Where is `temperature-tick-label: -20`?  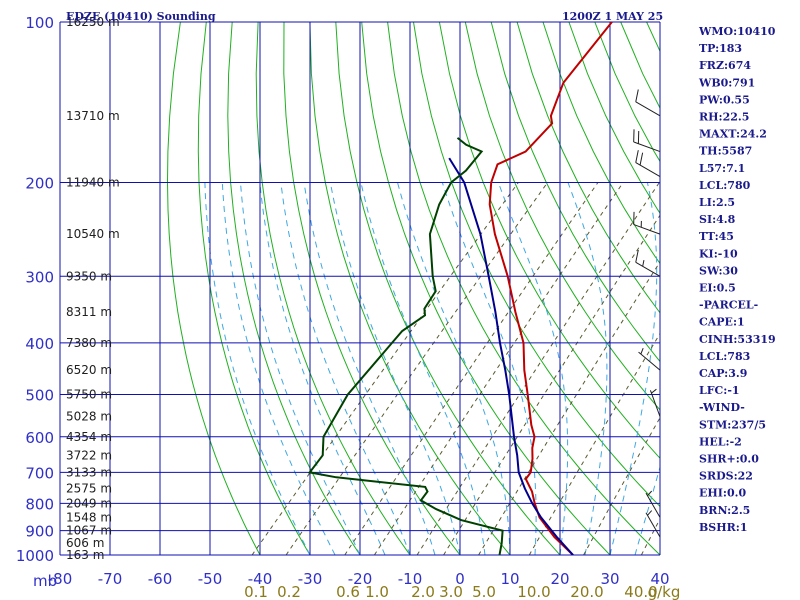 temperature-tick-label: -20 is located at coordinates (360, 579).